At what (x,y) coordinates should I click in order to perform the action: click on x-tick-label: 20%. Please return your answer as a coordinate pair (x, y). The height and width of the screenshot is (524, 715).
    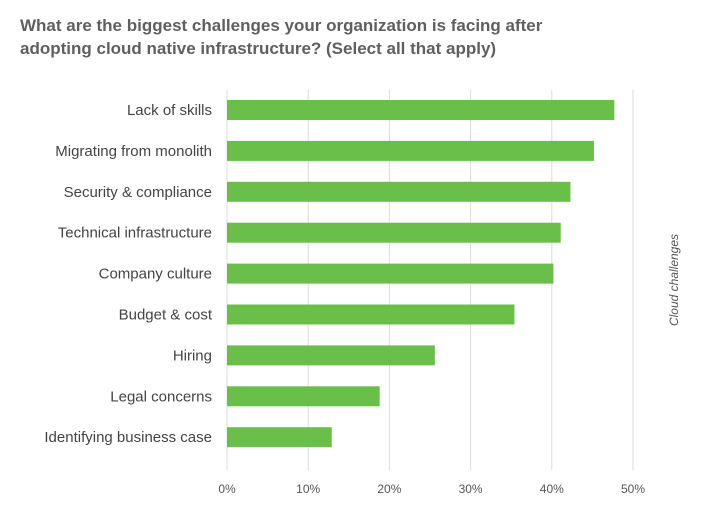
    Looking at the image, I should click on (389, 489).